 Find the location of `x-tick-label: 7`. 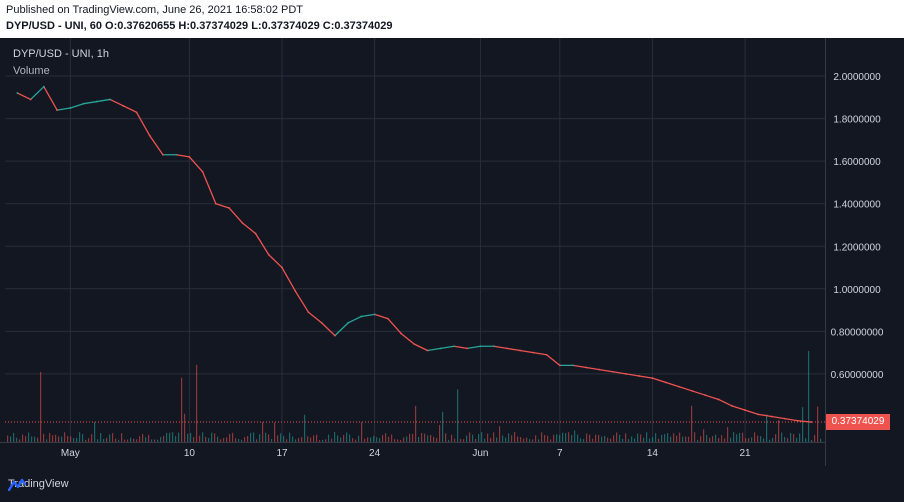

x-tick-label: 7 is located at coordinates (560, 453).